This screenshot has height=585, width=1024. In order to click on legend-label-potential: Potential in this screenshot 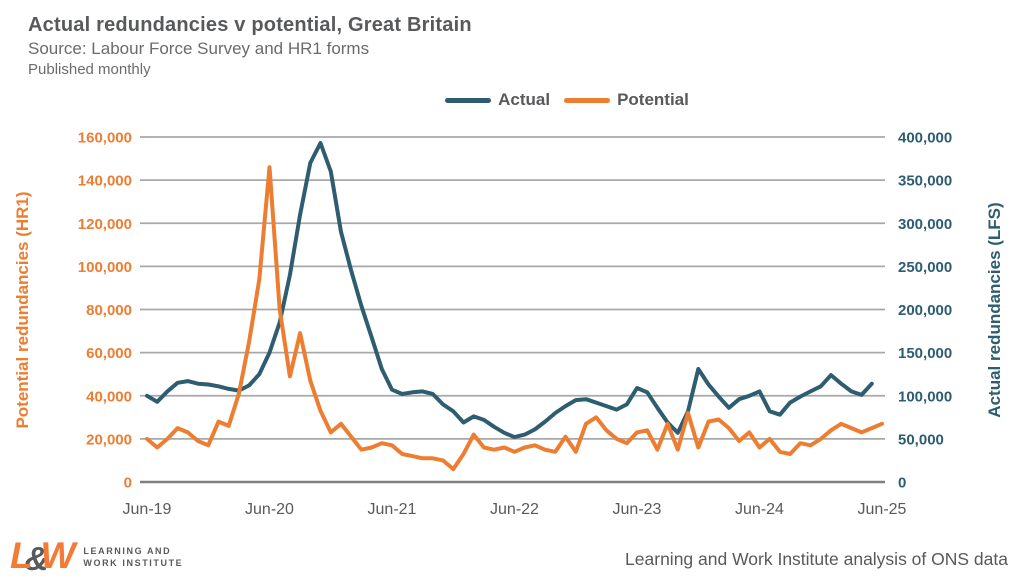, I will do `click(653, 99)`.